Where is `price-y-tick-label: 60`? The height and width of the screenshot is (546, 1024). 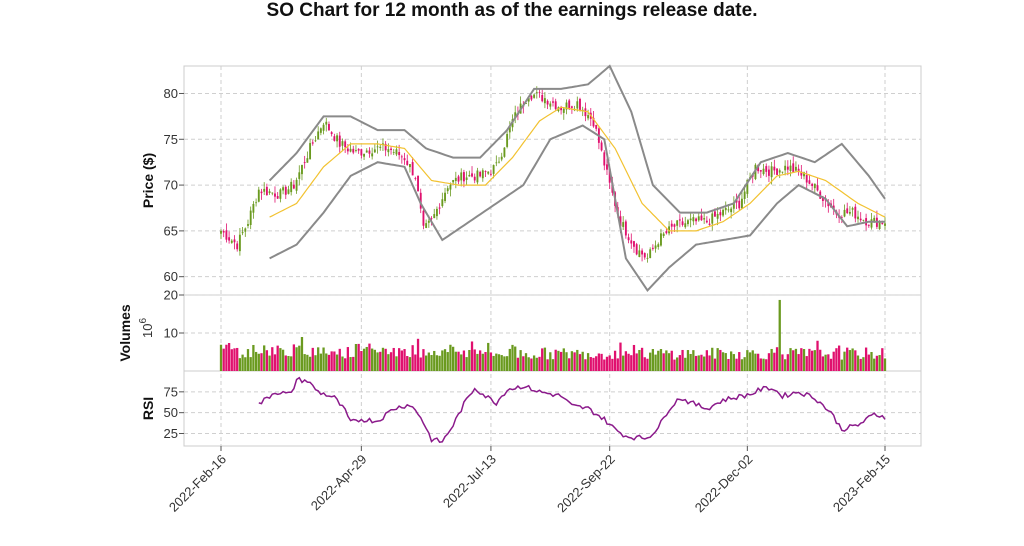
price-y-tick-label: 60 is located at coordinates (171, 276).